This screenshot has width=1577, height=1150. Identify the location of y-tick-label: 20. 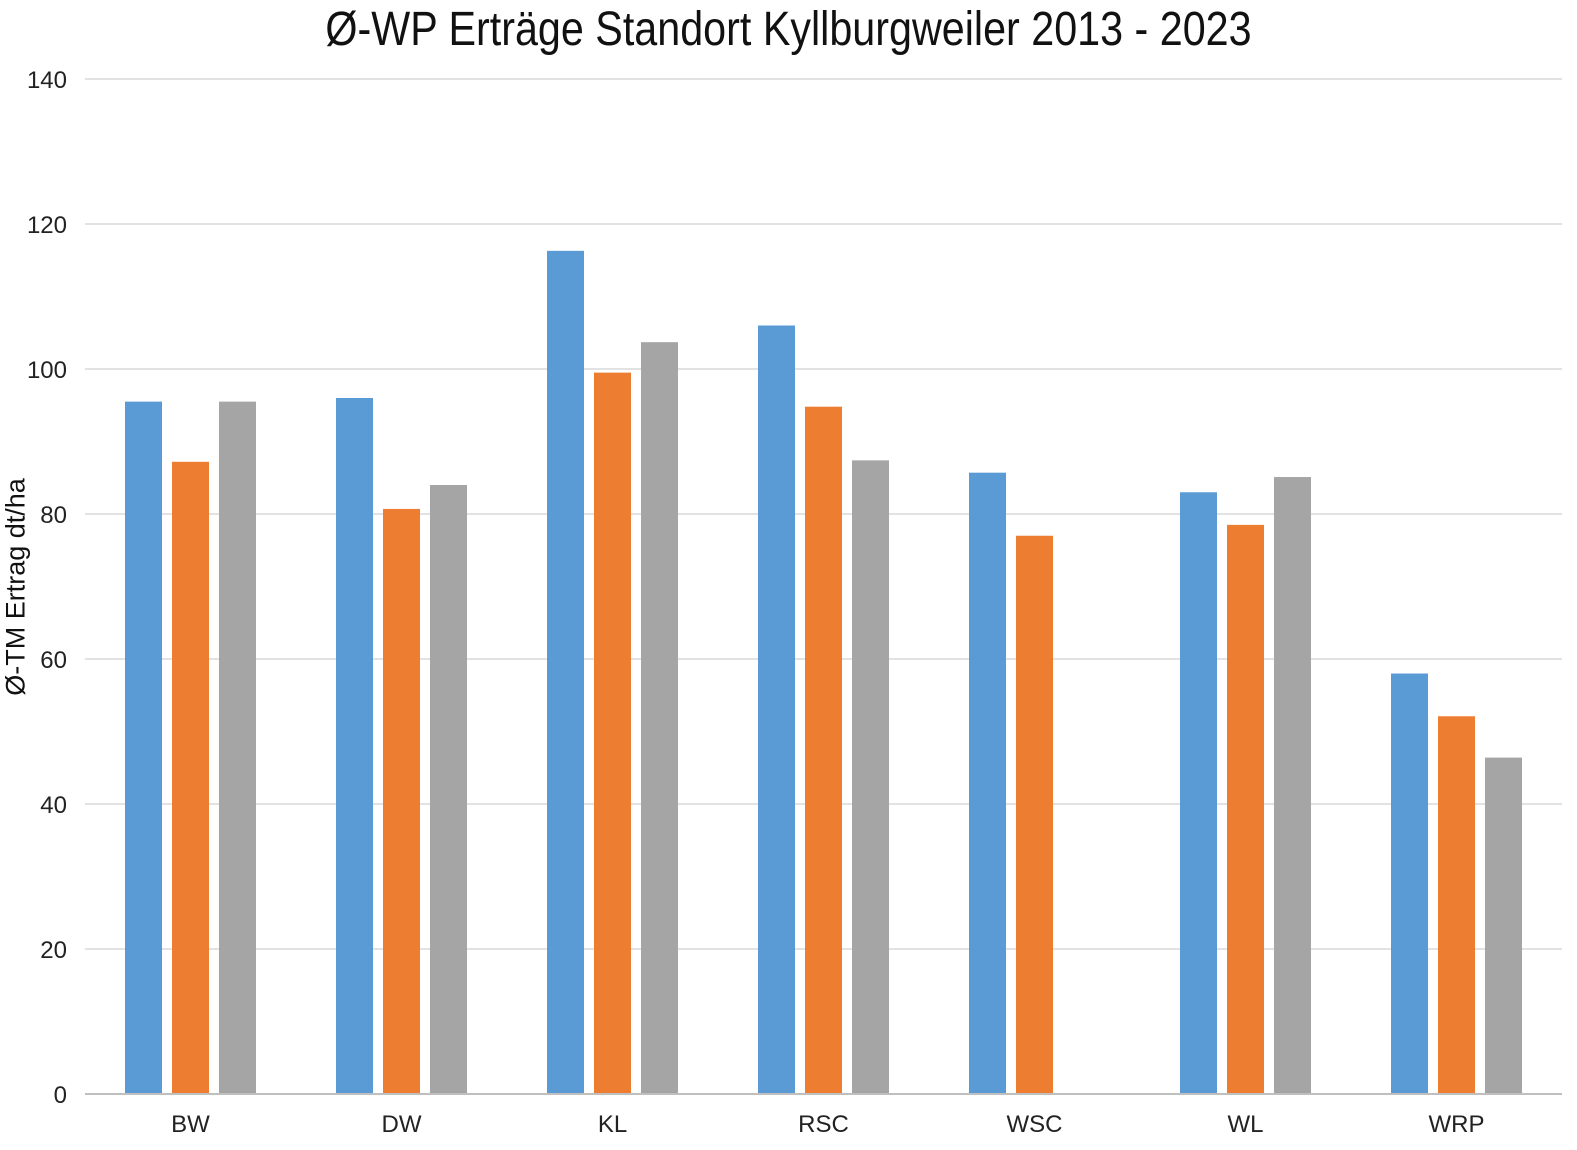
(53, 950).